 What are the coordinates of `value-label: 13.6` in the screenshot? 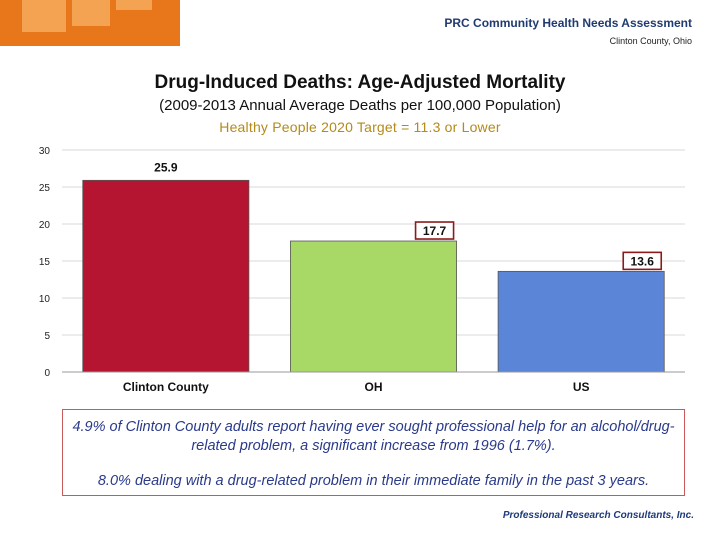 It's located at (643, 261).